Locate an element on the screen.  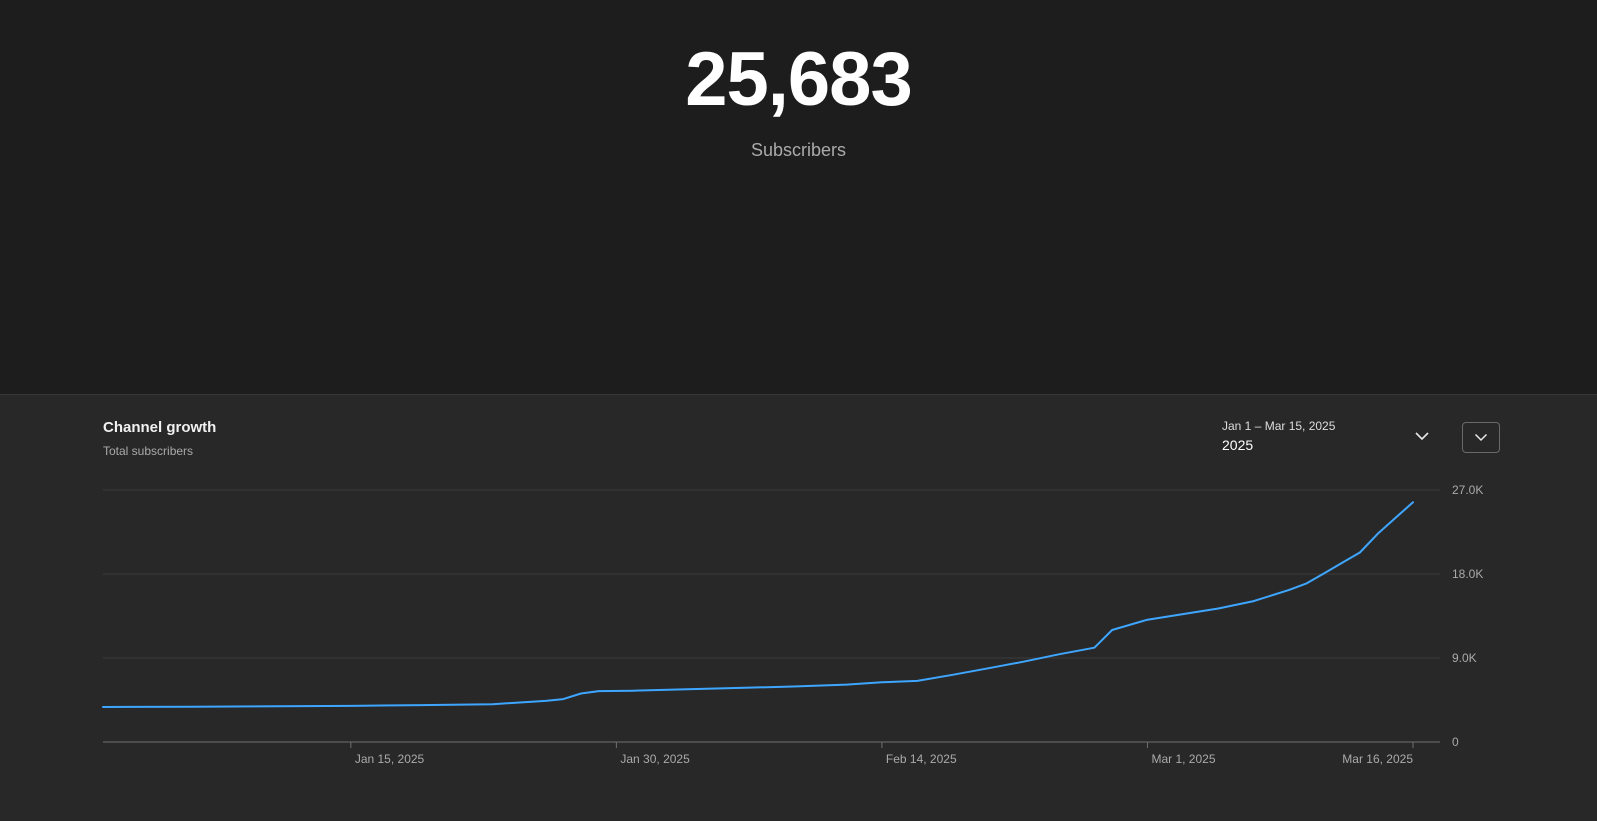
collapse-card-button is located at coordinates (1481, 437).